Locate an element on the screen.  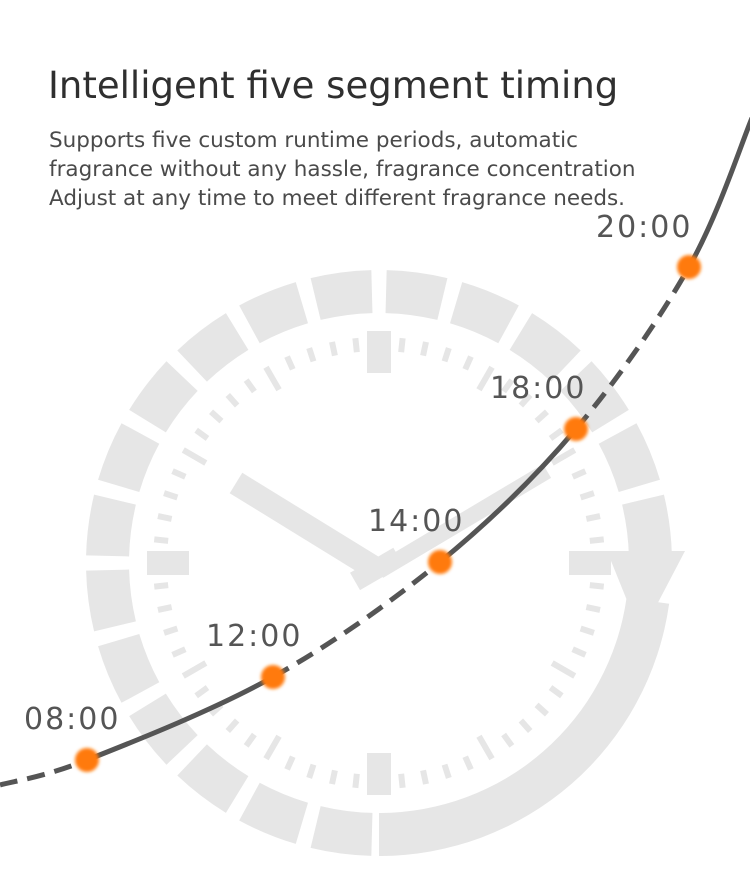
time-label-0800: 08:00 is located at coordinates (72, 719).